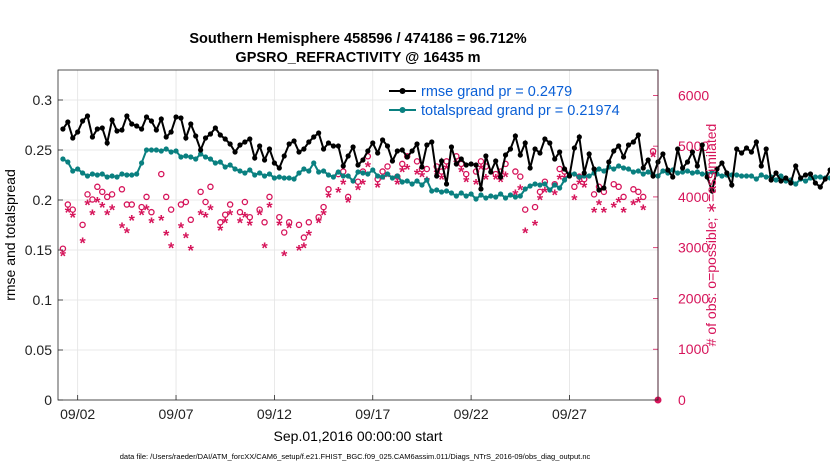 The image size is (830, 470). Describe the element at coordinates (569, 414) in the screenshot. I see `x-tick-label: 09/27` at that location.